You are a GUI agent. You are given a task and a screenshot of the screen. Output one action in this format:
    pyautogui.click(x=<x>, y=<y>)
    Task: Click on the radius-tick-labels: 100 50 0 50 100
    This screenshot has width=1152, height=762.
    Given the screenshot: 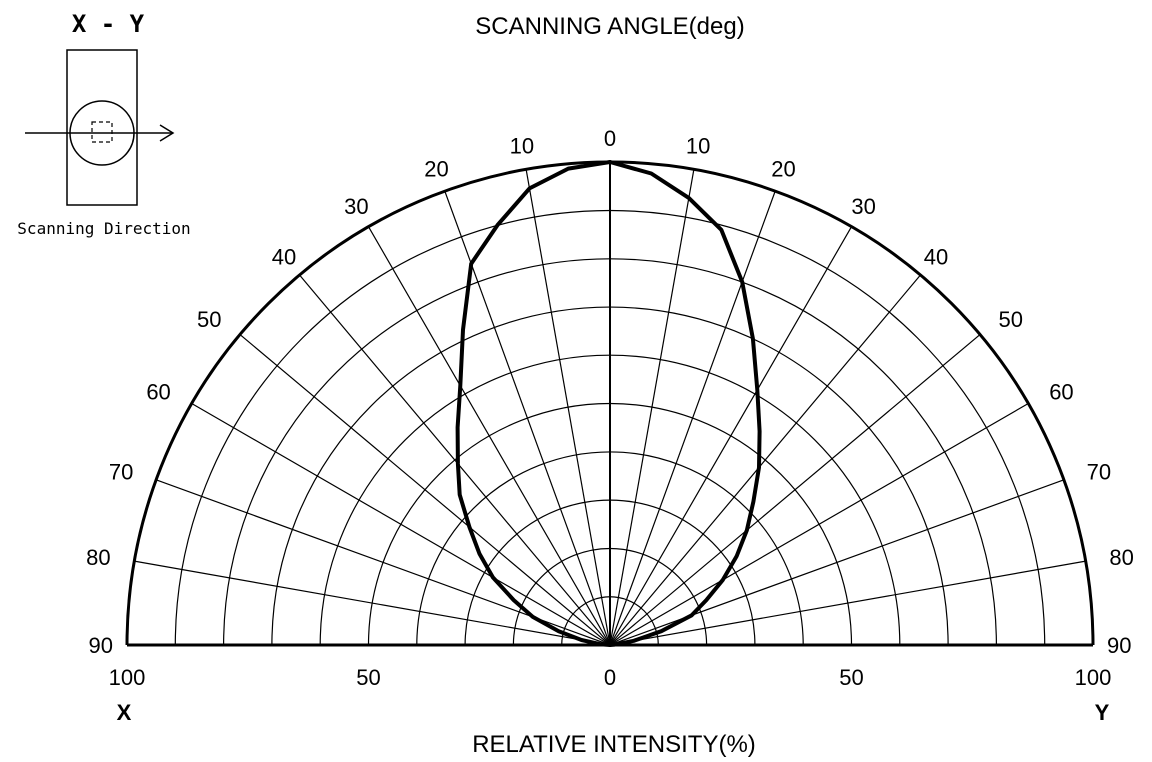 What is the action you would take?
    pyautogui.click(x=610, y=677)
    